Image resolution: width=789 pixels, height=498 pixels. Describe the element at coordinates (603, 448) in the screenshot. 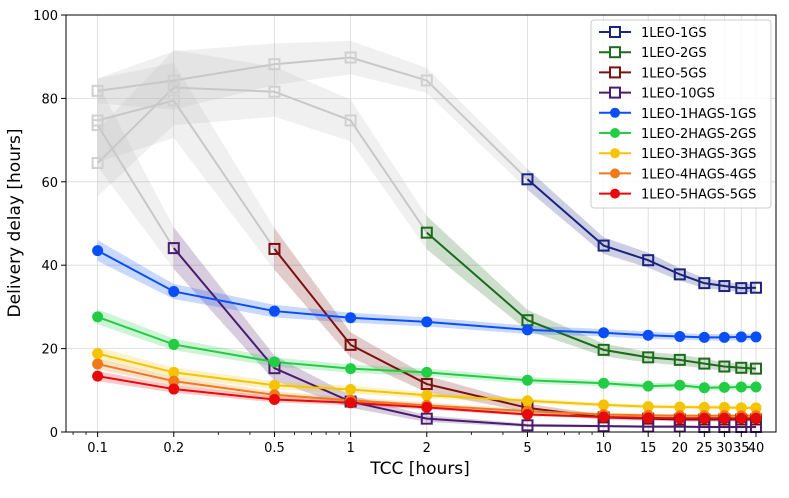

I see `x-tick-label: 10` at that location.